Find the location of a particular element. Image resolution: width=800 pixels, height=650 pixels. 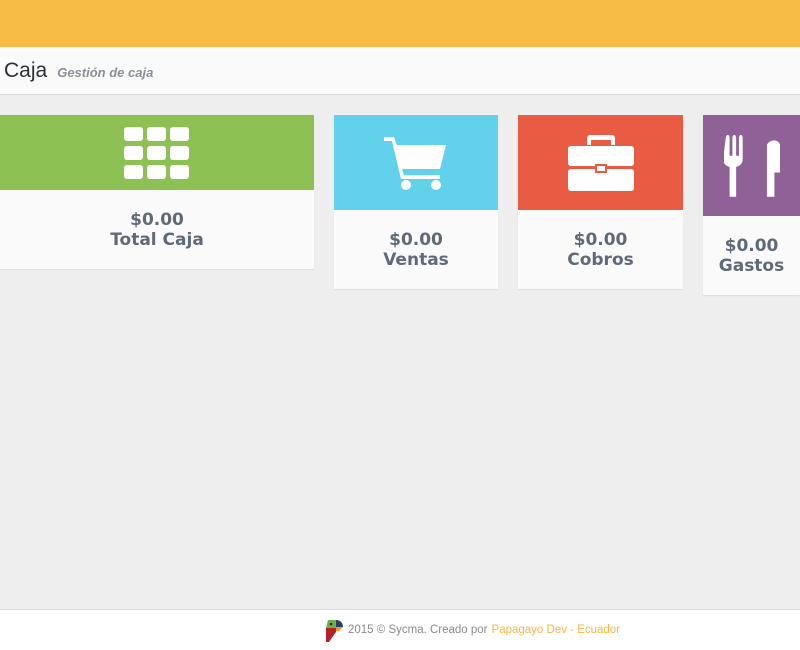

card-ventas: $0.00 Ventas is located at coordinates (416, 202).